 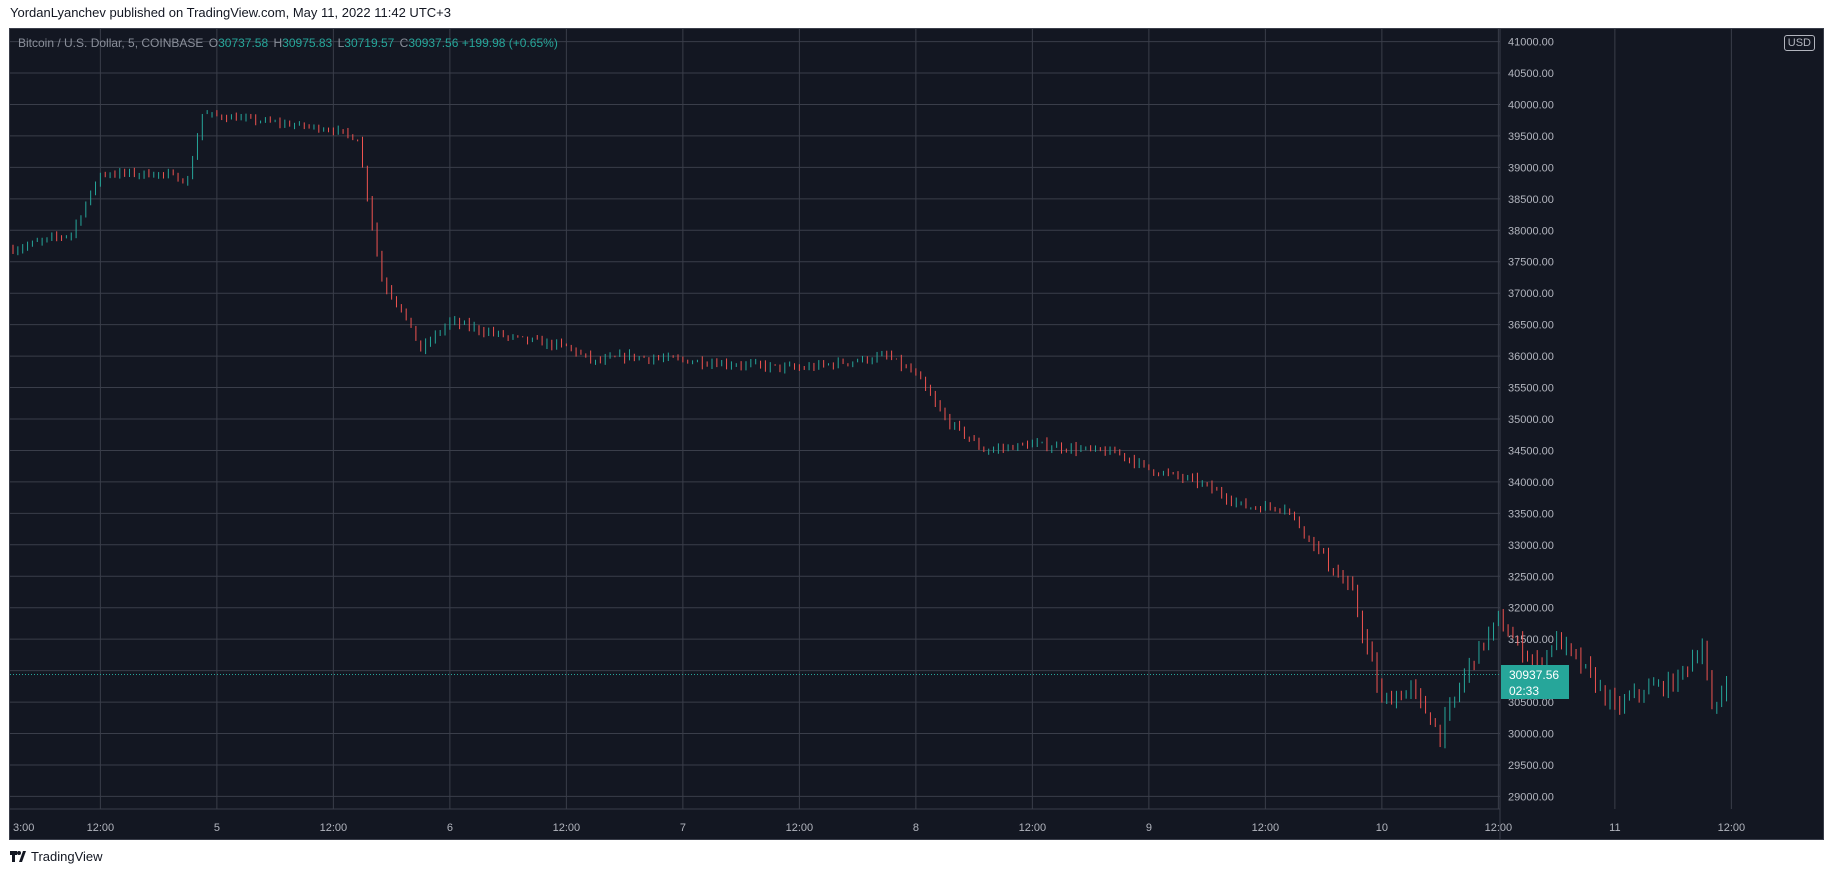 What do you see at coordinates (1531, 483) in the screenshot?
I see `y-tick-label: 34000.00` at bounding box center [1531, 483].